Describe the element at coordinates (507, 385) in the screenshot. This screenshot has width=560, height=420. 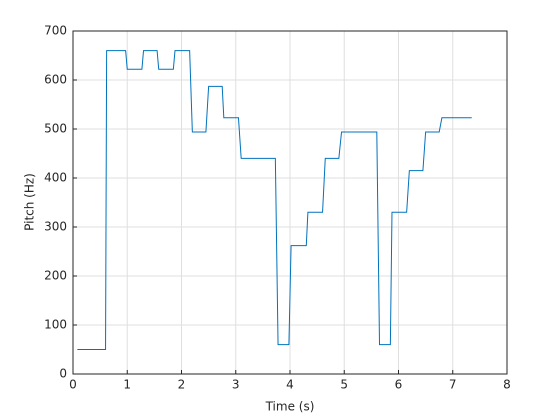
I see `x-tick-label: 8` at that location.